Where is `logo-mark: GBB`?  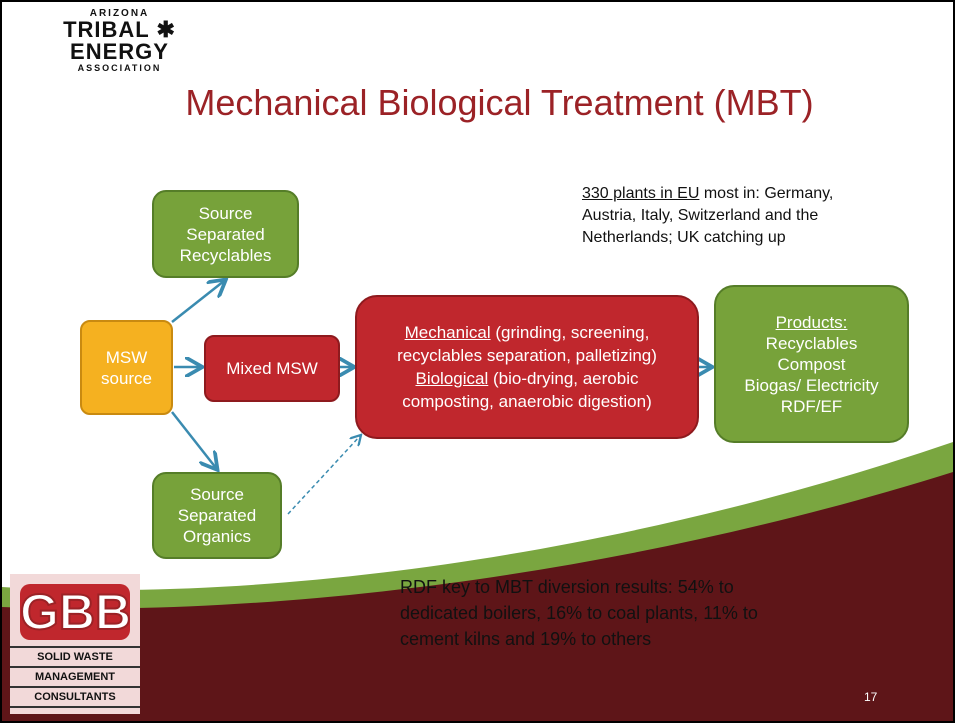
logo-mark: GBB is located at coordinates (75, 612).